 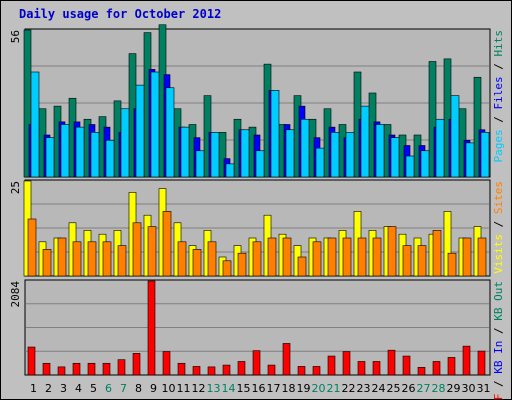 I want to click on x-tick-label-day-2: 2, so click(x=48, y=388).